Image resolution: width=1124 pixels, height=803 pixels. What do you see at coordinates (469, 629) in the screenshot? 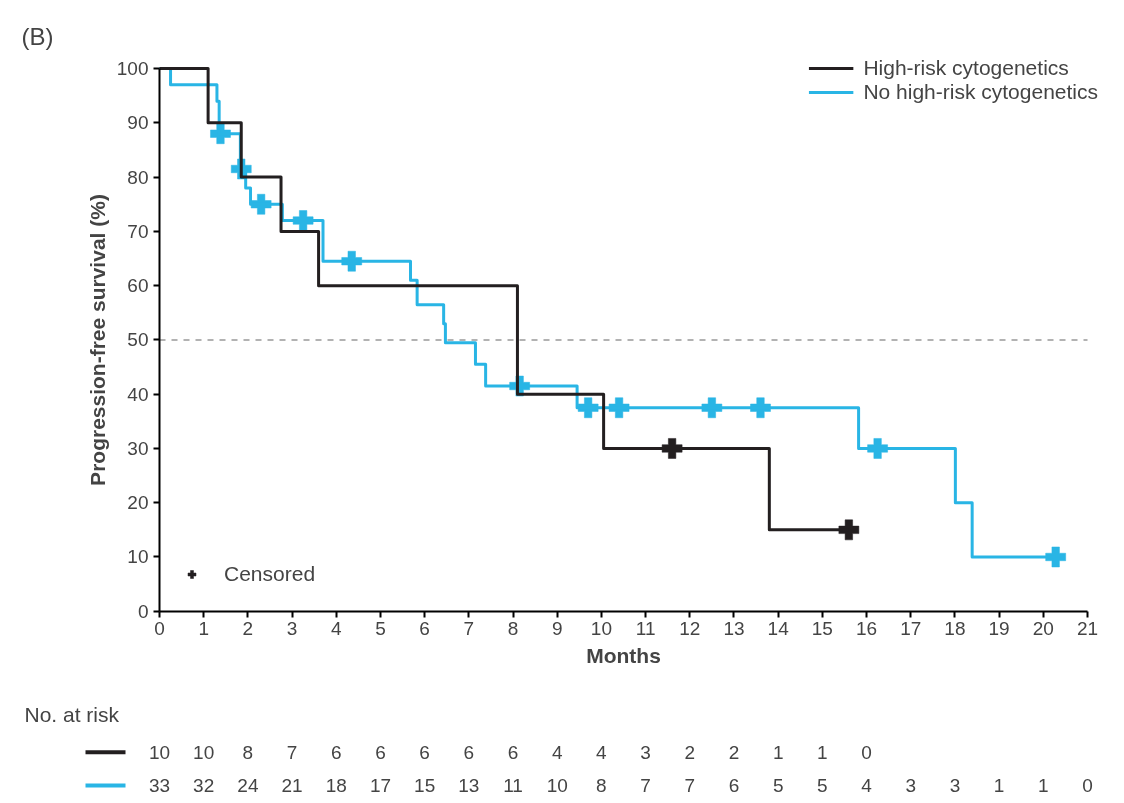
I see `x-tick-label: 7` at bounding box center [469, 629].